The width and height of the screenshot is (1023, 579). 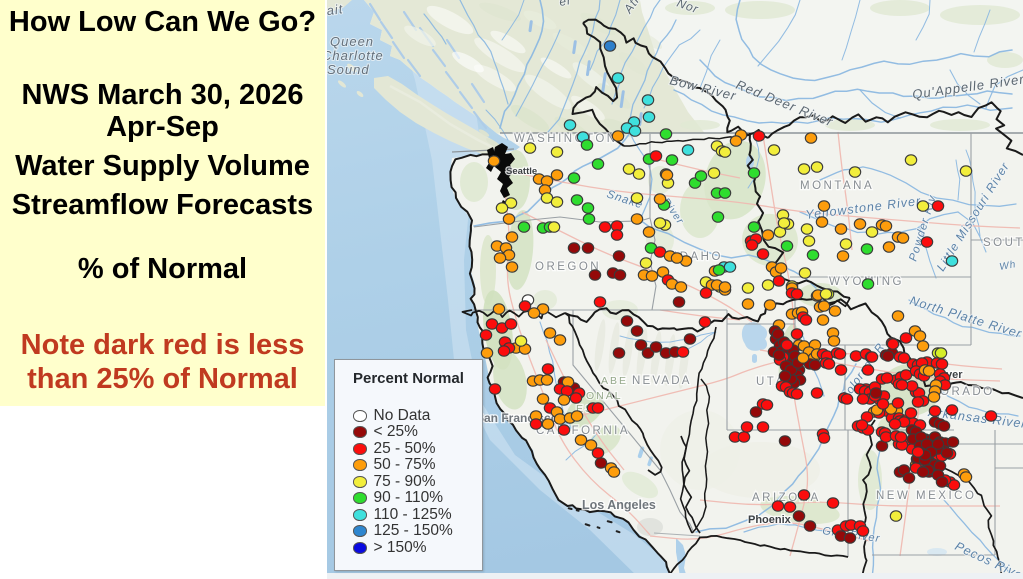 What do you see at coordinates (348, 69) in the screenshot?
I see `svg-text: Sound` at bounding box center [348, 69].